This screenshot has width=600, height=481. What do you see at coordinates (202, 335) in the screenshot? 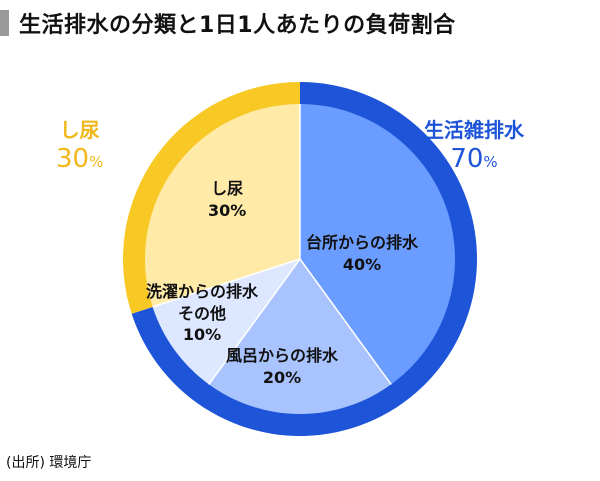
I see `slice-percent-laundry: 10%` at bounding box center [202, 335].